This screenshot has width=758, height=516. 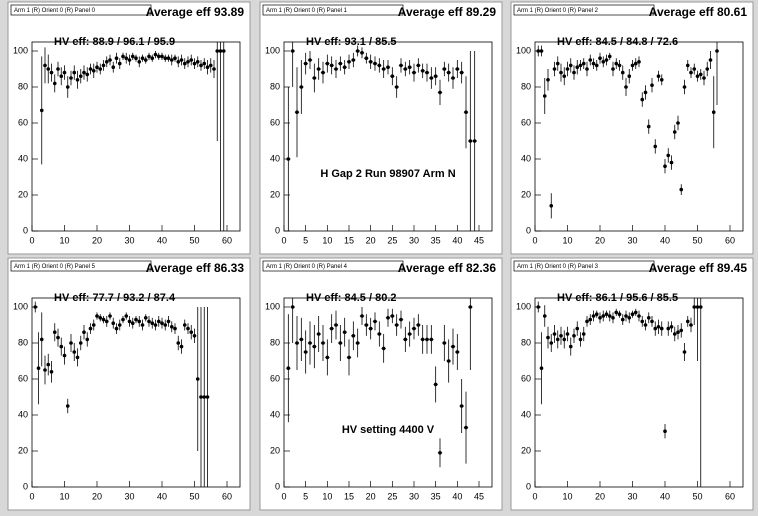 I want to click on y-tick-label: 100, so click(x=523, y=306).